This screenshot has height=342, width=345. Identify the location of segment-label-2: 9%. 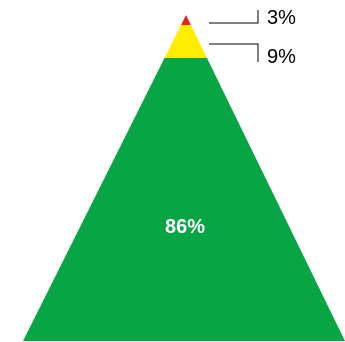
(281, 57).